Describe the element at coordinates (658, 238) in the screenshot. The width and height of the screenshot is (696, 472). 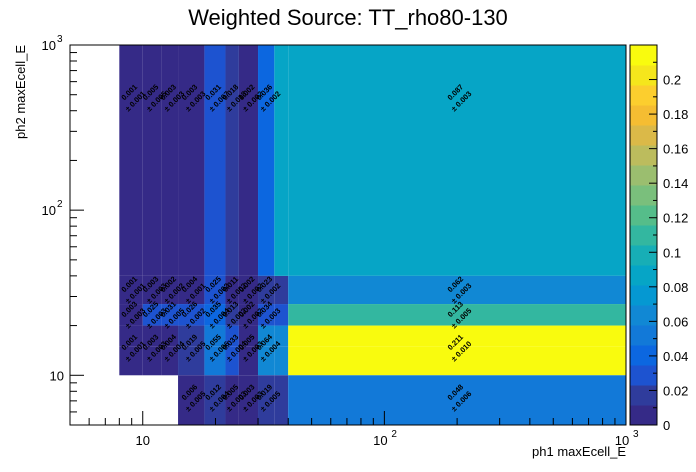
I see `colorbar: 0 0.02 0.04 0.06 0.08 0.1 0.12 0.14 0.16 0.18 0.2` at that location.